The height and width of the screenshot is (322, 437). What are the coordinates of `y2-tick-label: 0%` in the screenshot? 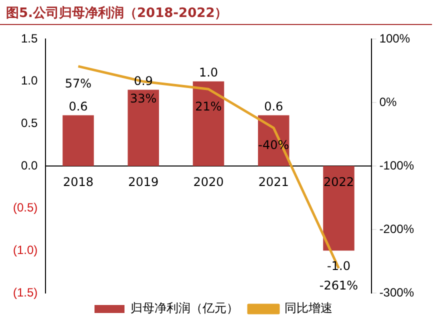 It's located at (388, 101).